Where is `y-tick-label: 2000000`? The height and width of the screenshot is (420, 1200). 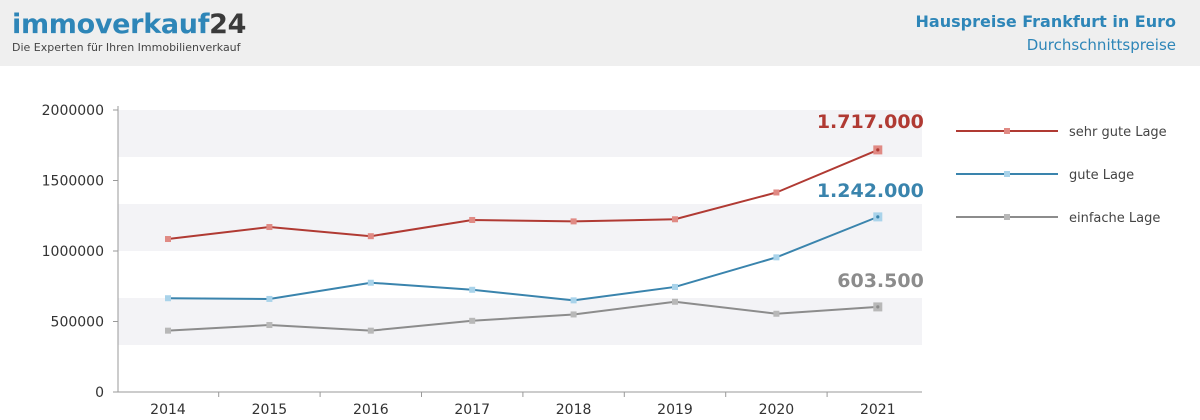 y-tick-label: 2000000 is located at coordinates (73, 111).